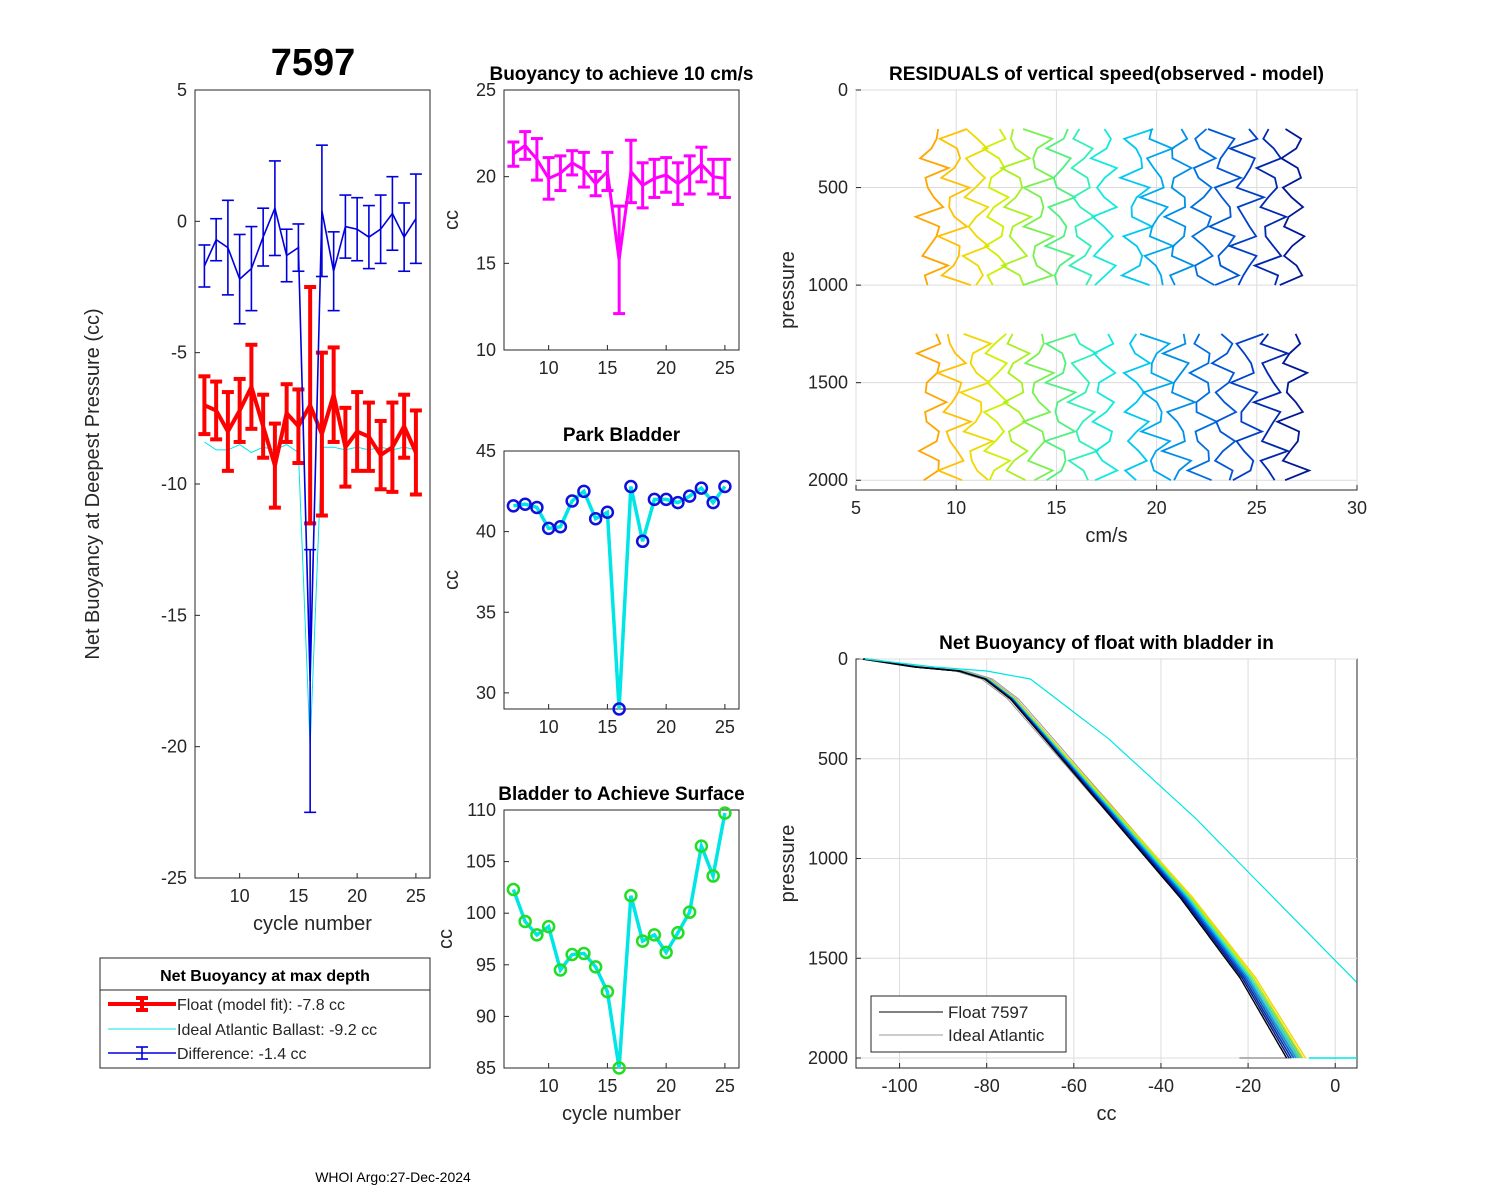 The image size is (1500, 1200). What do you see at coordinates (1074, 1086) in the screenshot?
I see `netprofile-xtick-label-2: -60` at bounding box center [1074, 1086].